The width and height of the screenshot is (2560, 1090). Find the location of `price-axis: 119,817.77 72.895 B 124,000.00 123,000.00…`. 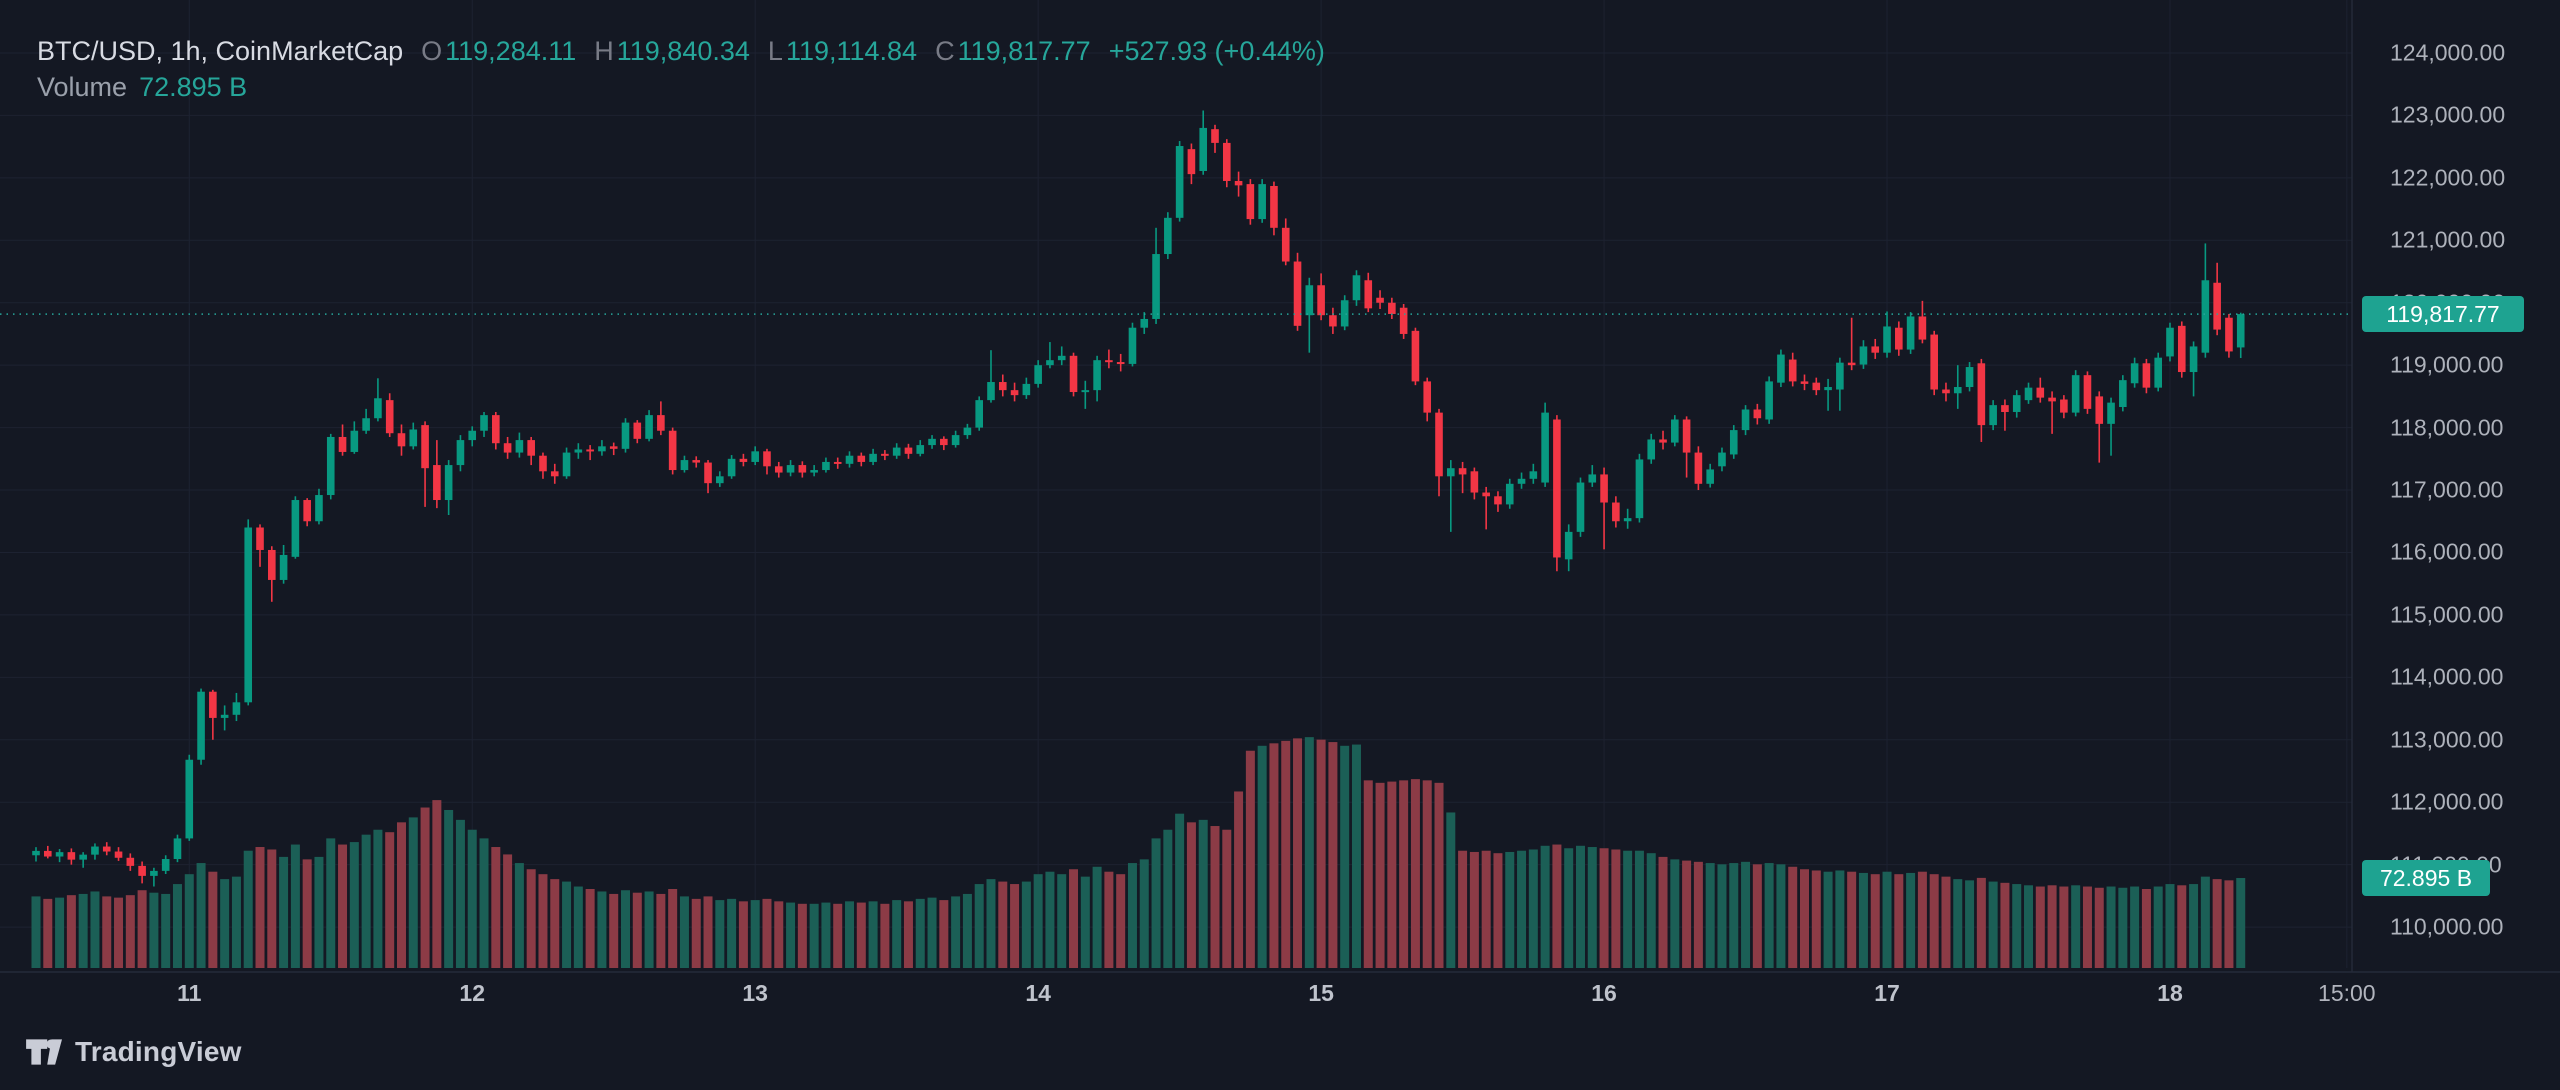

price-axis: 119,817.77 72.895 B 124,000.00 123,000.00… is located at coordinates (2456, 486).